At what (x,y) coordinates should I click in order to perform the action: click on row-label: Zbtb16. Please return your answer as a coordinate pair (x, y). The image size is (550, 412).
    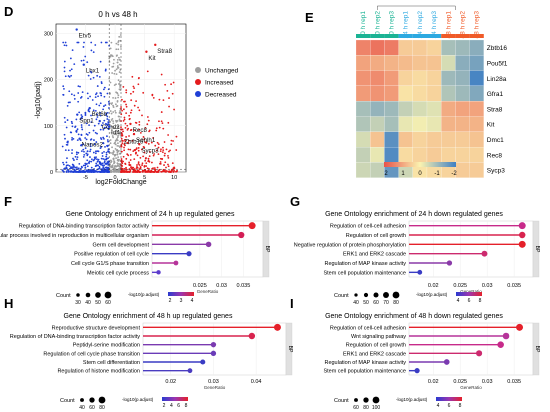
    Looking at the image, I should click on (497, 48).